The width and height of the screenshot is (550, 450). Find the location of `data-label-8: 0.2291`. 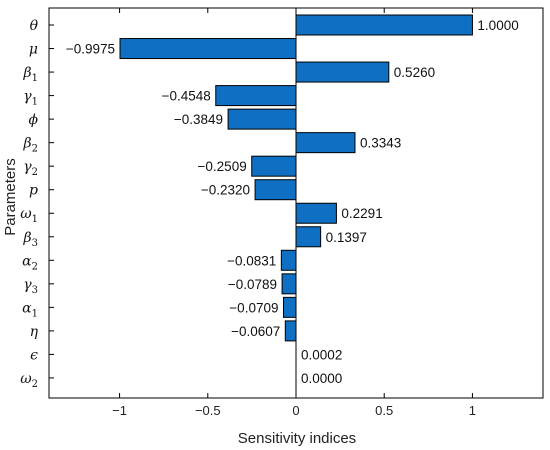

data-label-8: 0.2291 is located at coordinates (361, 213).